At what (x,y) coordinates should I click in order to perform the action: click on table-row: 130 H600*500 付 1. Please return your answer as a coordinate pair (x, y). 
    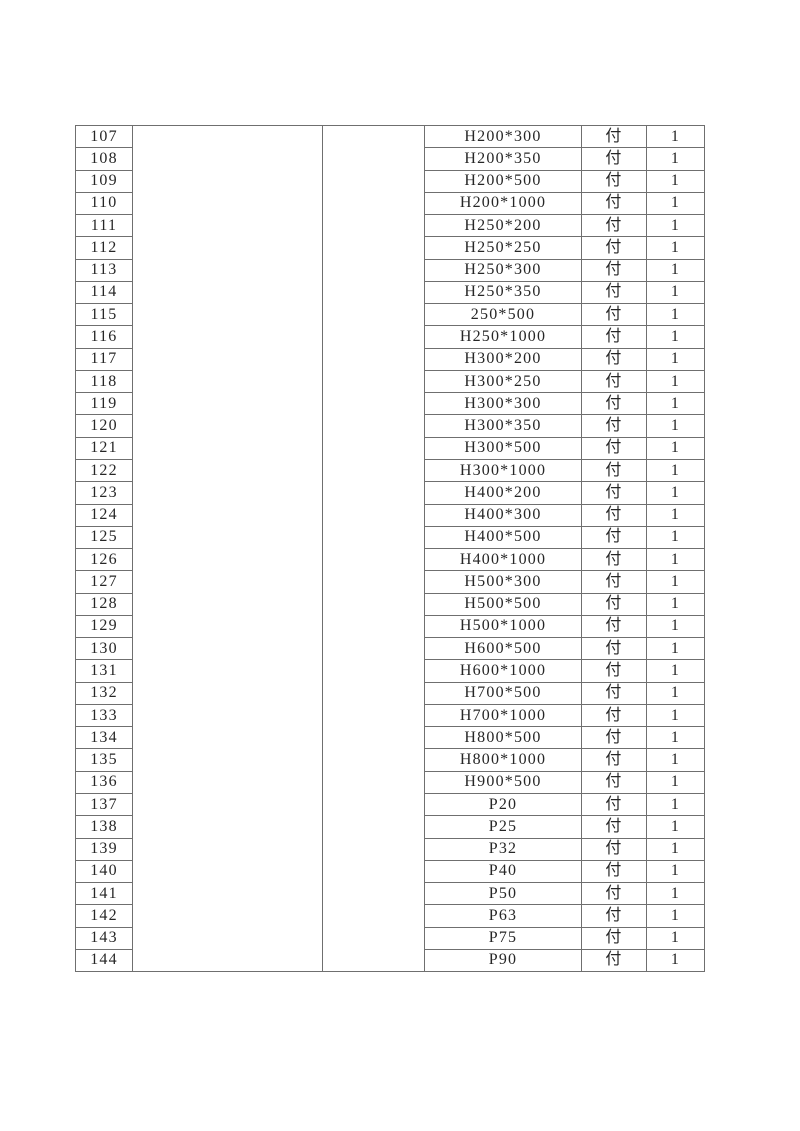
    Looking at the image, I should click on (390, 649).